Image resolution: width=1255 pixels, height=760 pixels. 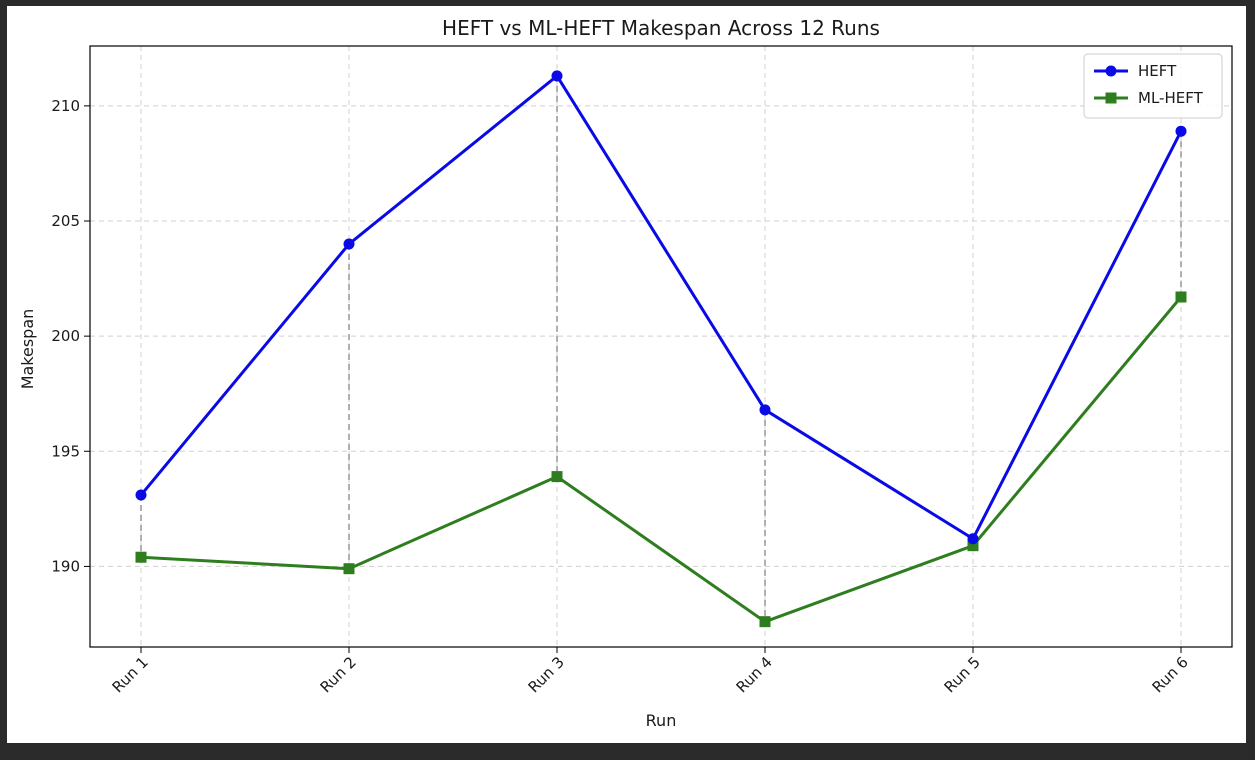 What do you see at coordinates (65, 336) in the screenshot?
I see `y-tick-label: 200` at bounding box center [65, 336].